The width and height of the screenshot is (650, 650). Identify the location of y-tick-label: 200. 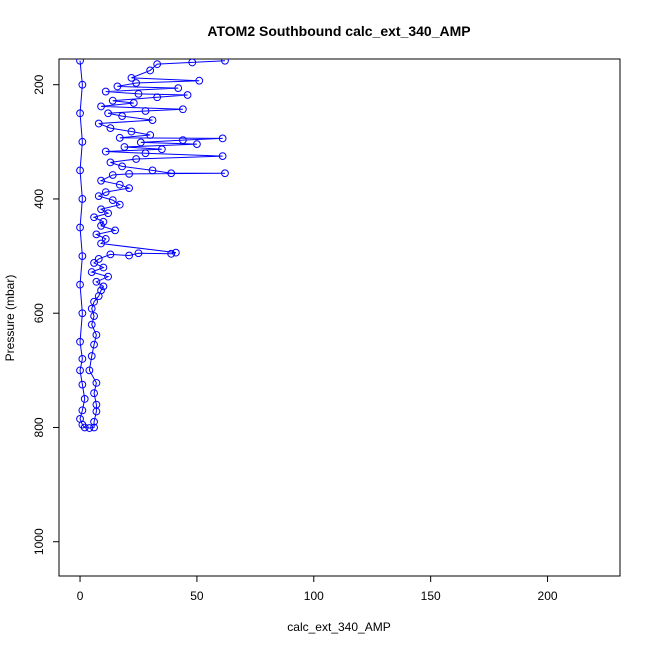
(39, 84).